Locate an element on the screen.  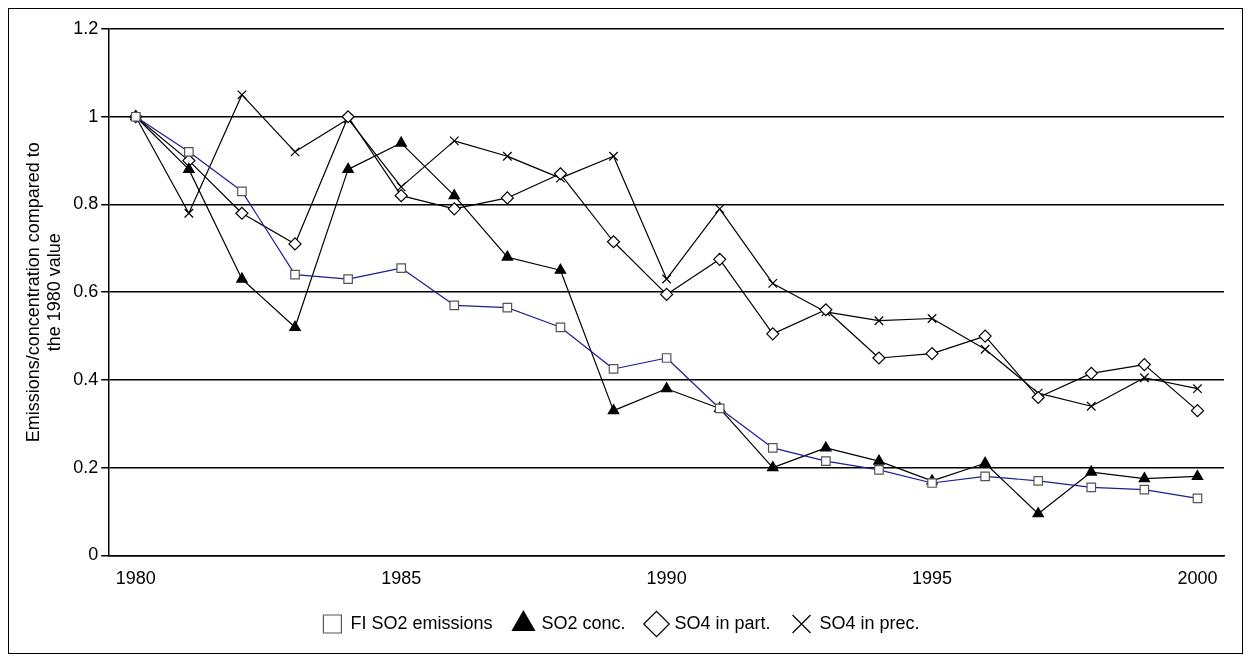
y-tick-label: 0.6 is located at coordinates (86, 291).